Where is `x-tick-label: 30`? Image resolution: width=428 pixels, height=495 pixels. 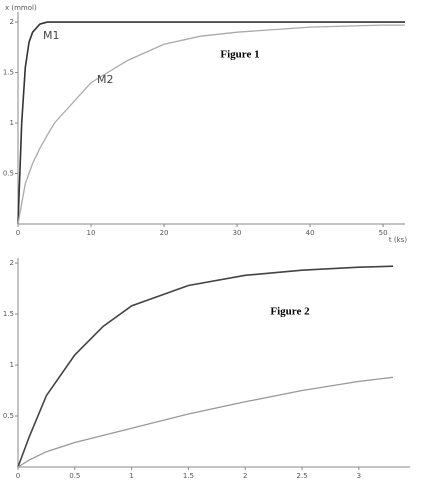
x-tick-label: 30 is located at coordinates (237, 233).